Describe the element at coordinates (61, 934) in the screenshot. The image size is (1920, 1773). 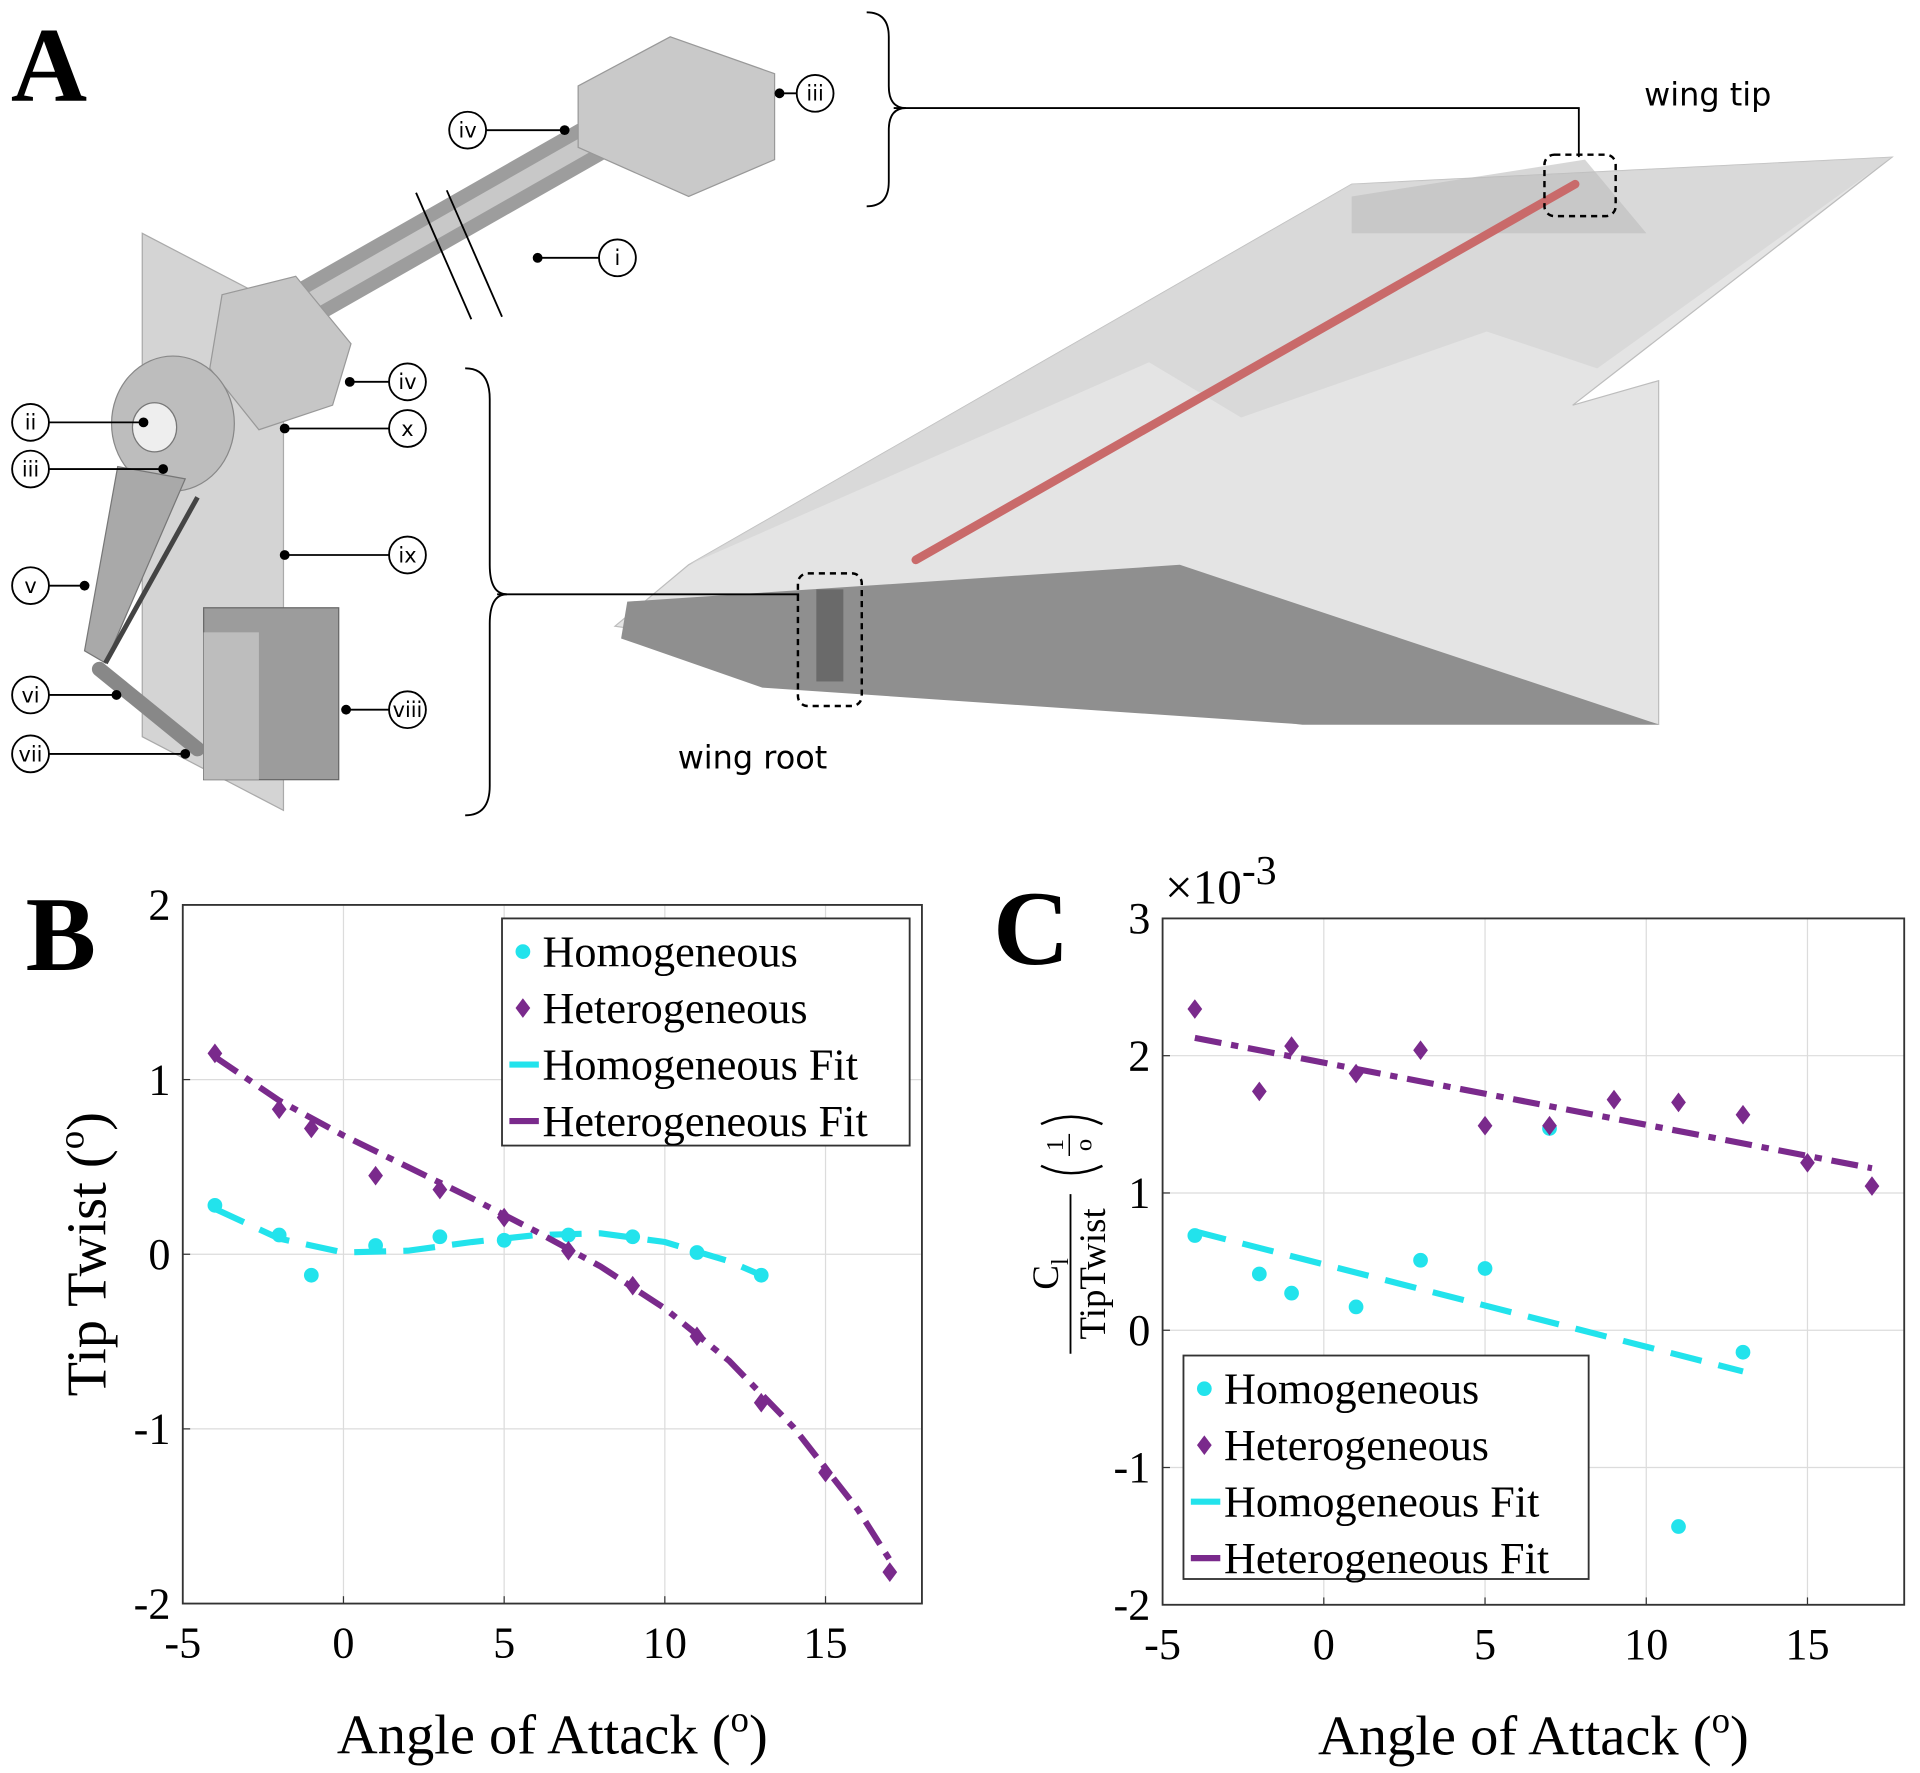
I see `panel-letter: B` at that location.